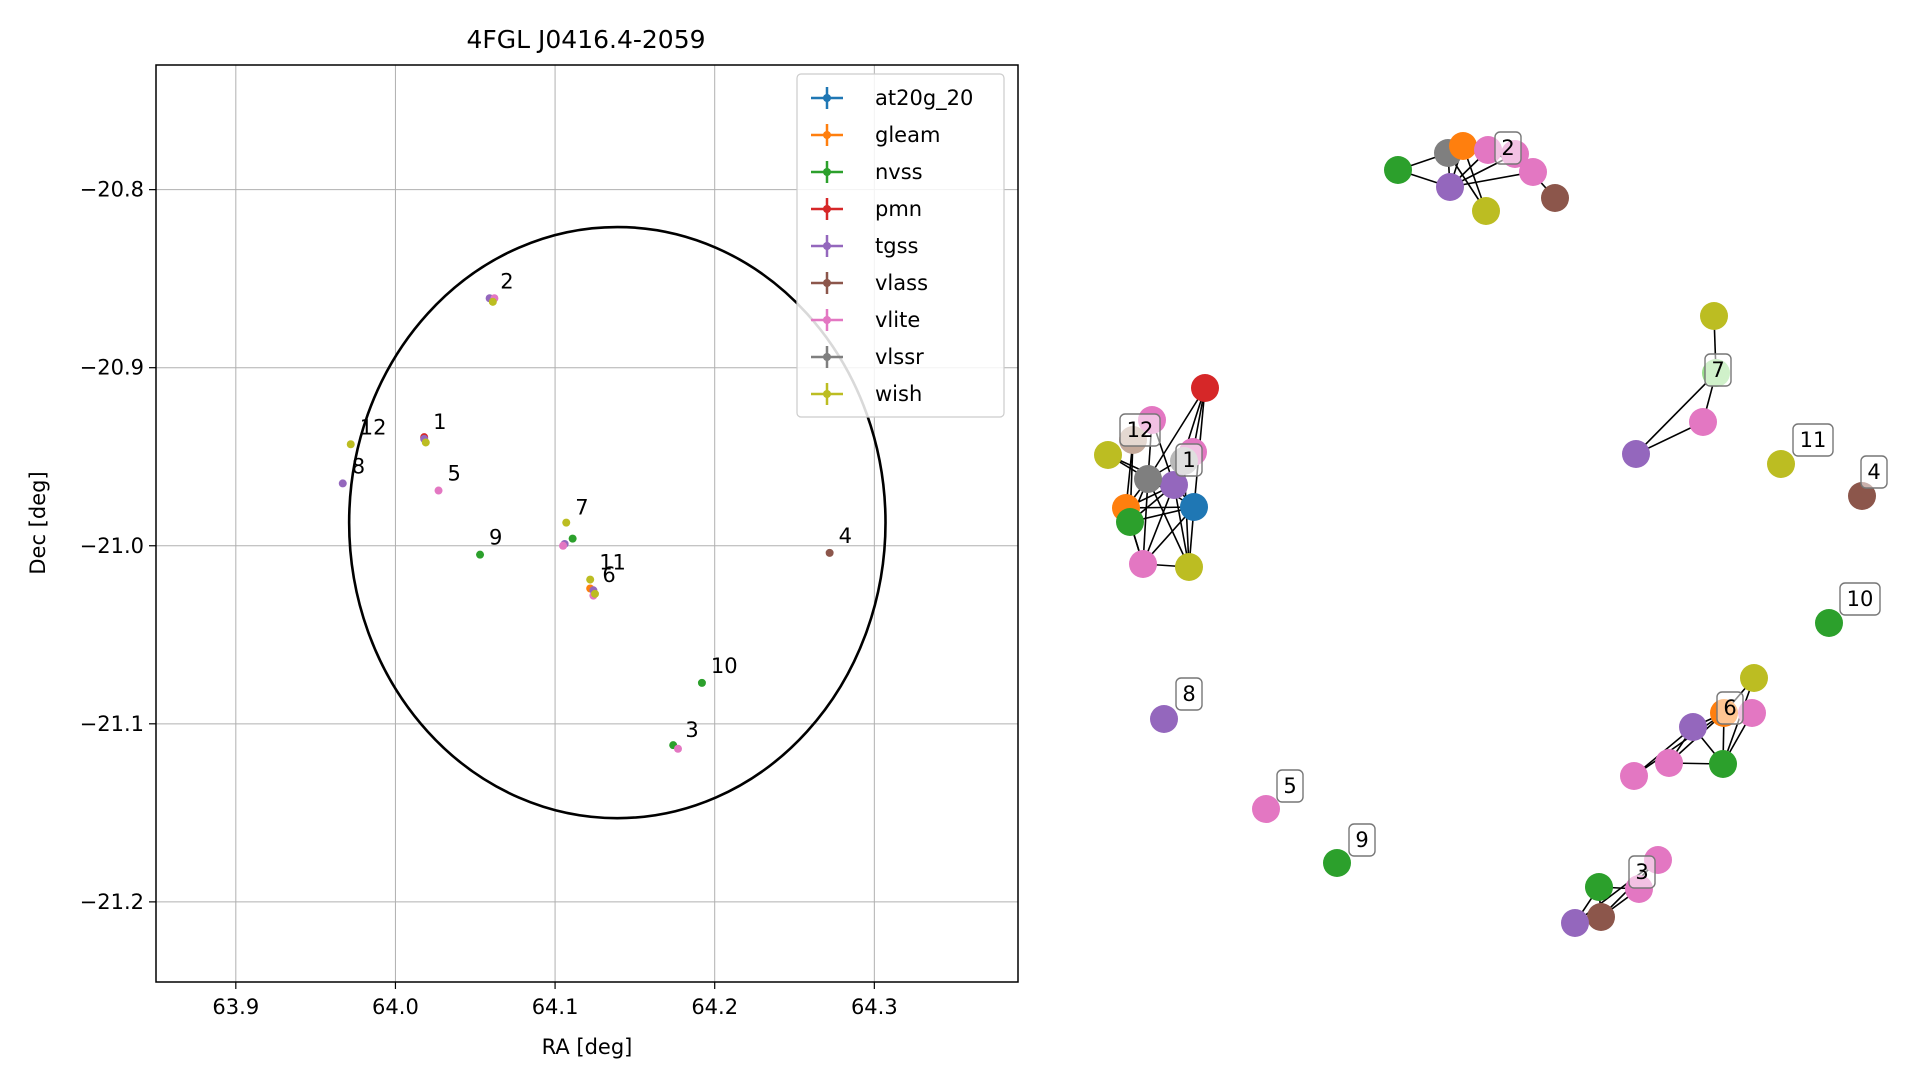 Image resolution: width=1919 pixels, height=1080 pixels. What do you see at coordinates (897, 320) in the screenshot?
I see `legend-label: vlite` at bounding box center [897, 320].